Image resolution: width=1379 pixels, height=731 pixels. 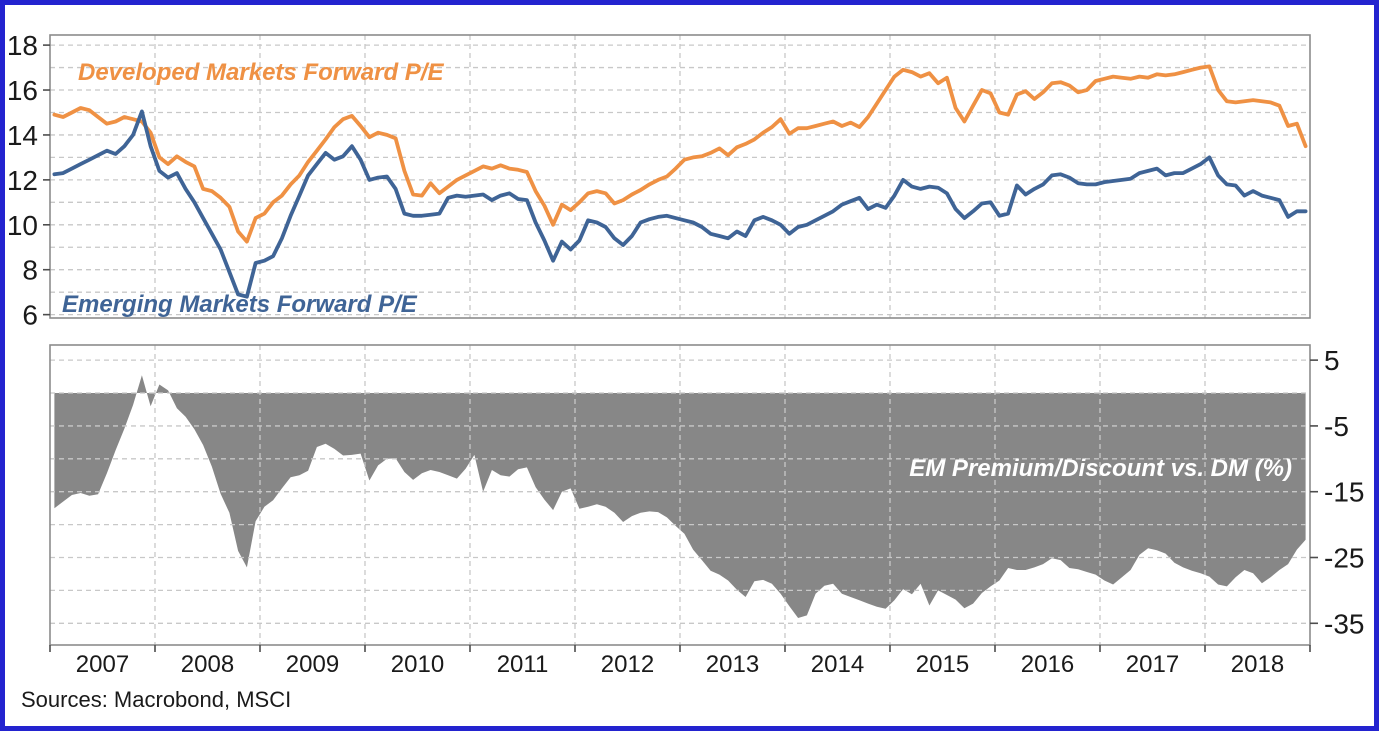 What do you see at coordinates (1344, 623) in the screenshot?
I see `y-axis-label-right: -35` at bounding box center [1344, 623].